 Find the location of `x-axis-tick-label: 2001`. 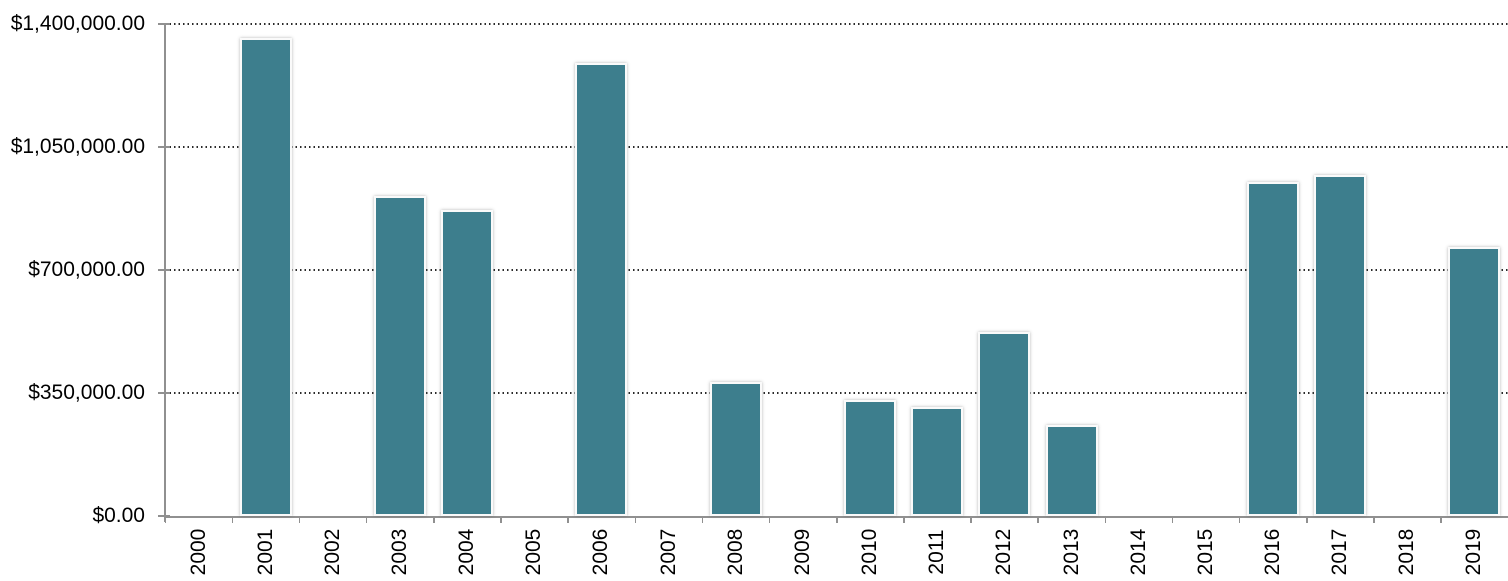

x-axis-tick-label: 2001 is located at coordinates (265, 552).